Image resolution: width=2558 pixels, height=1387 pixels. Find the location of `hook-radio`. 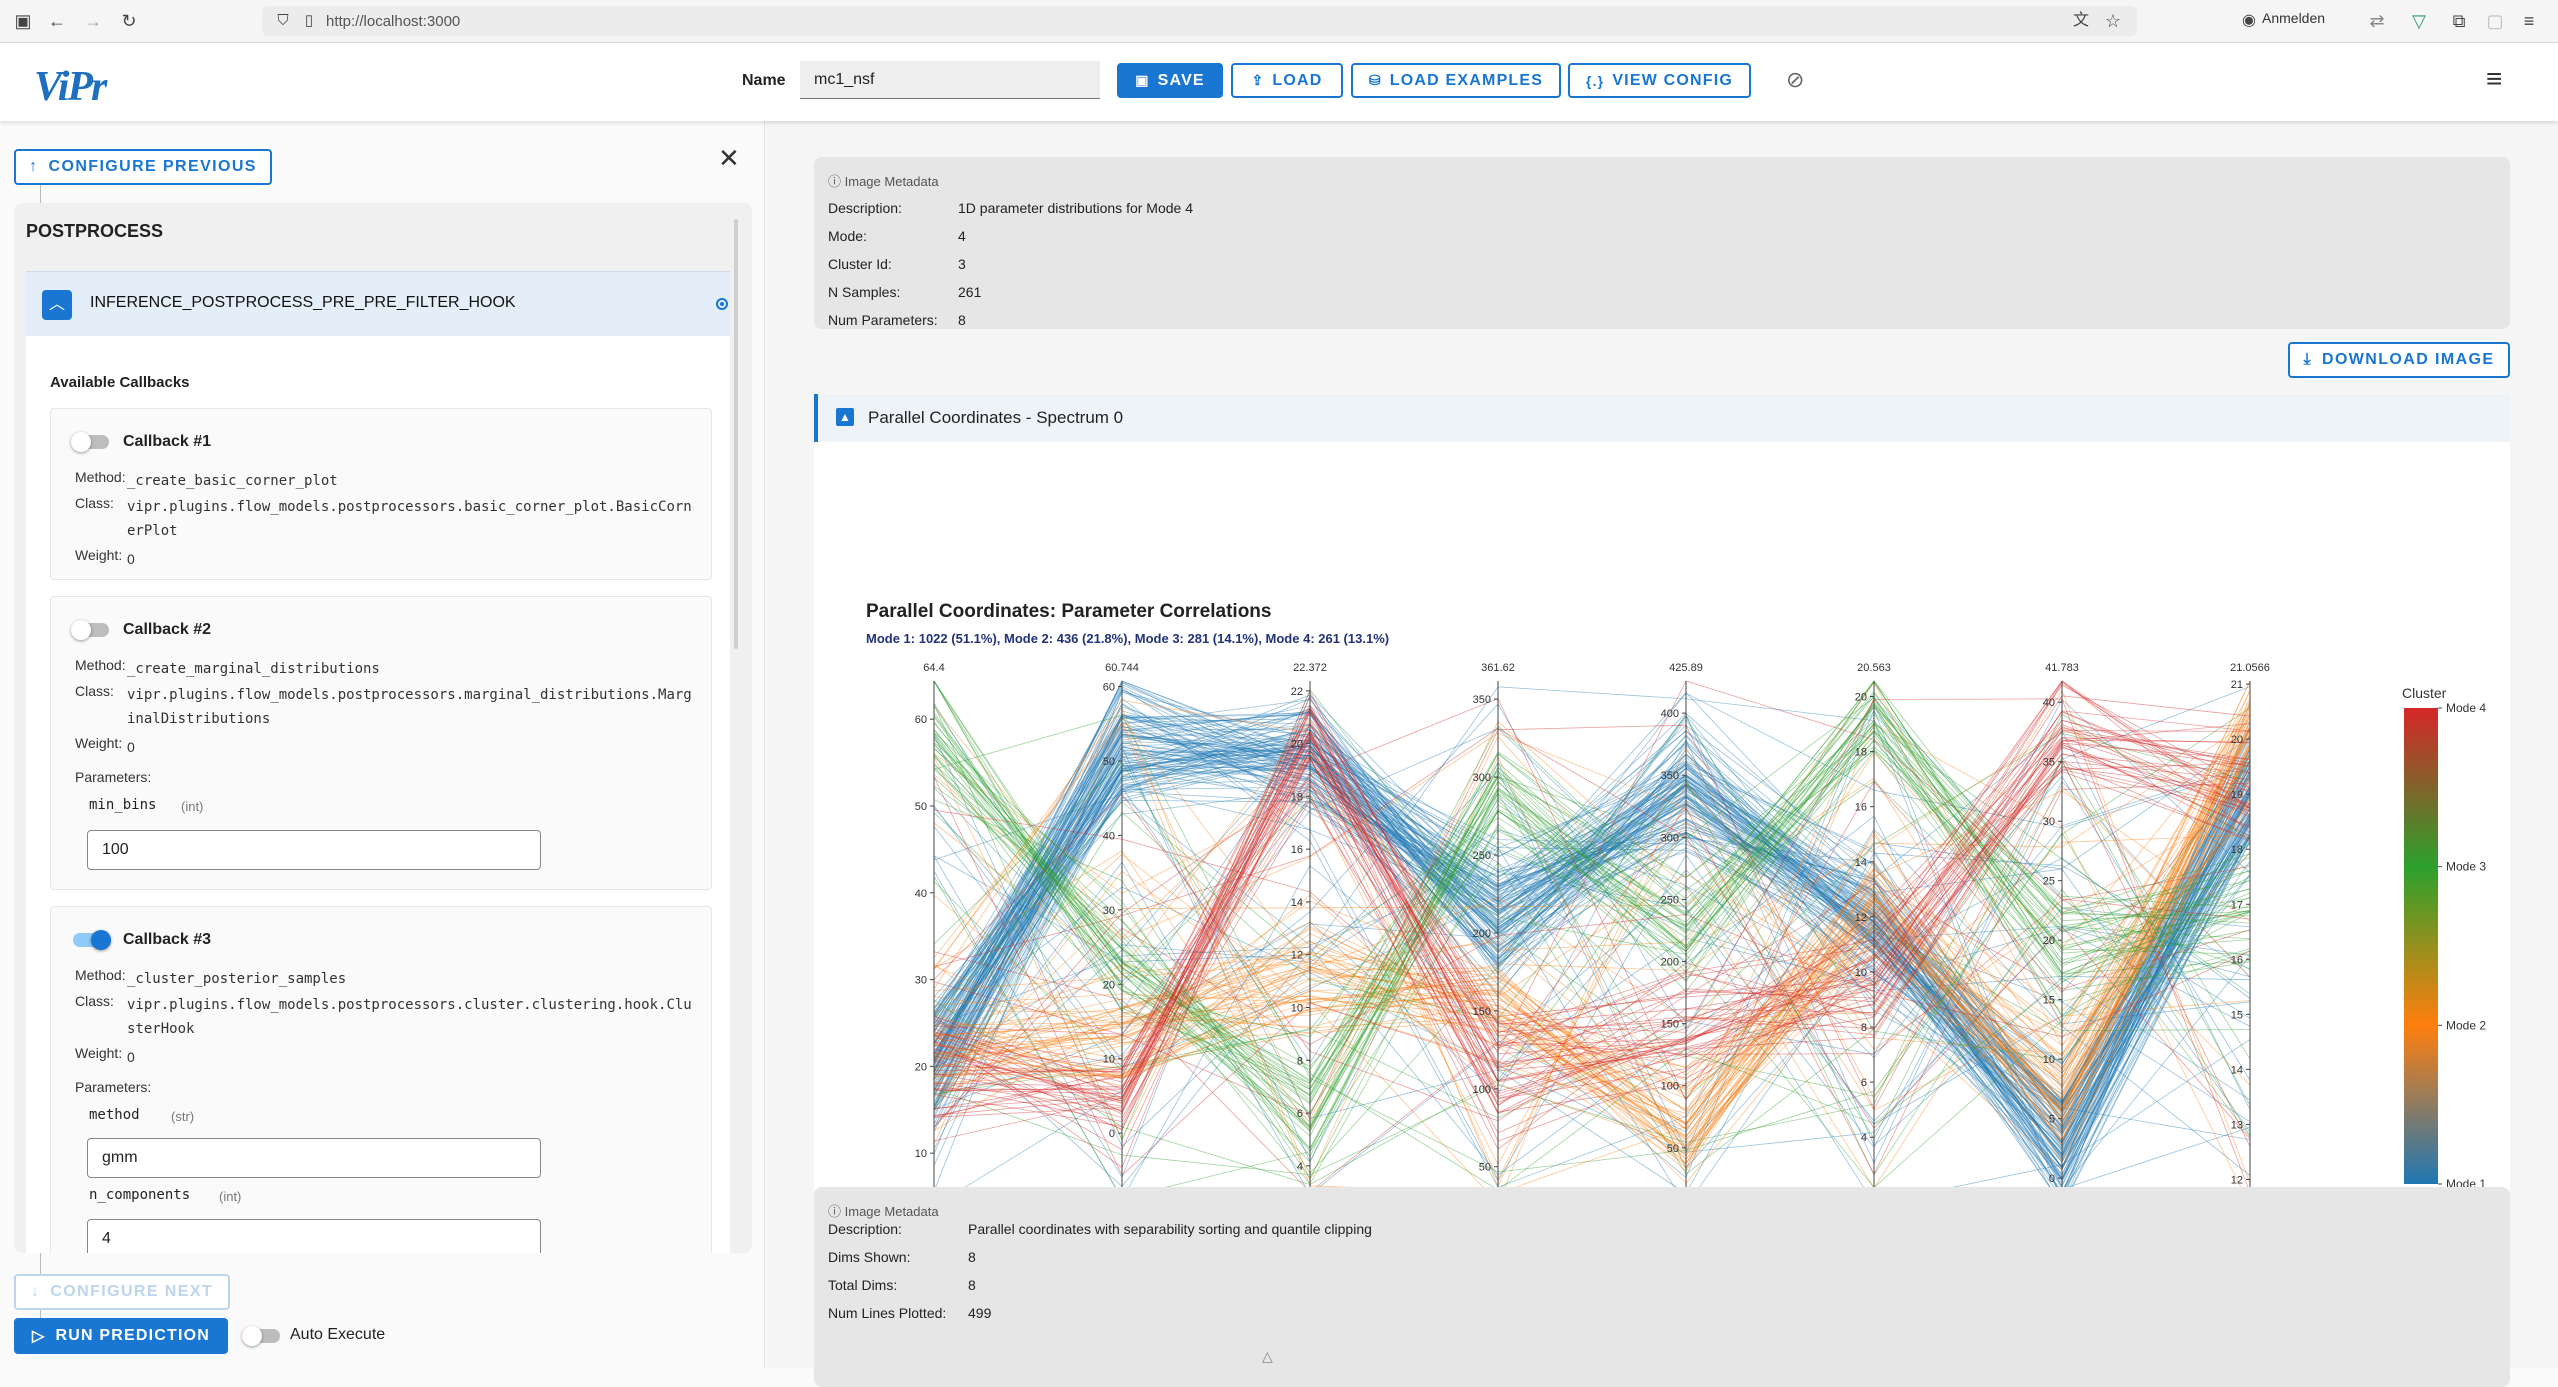

hook-radio is located at coordinates (722, 304).